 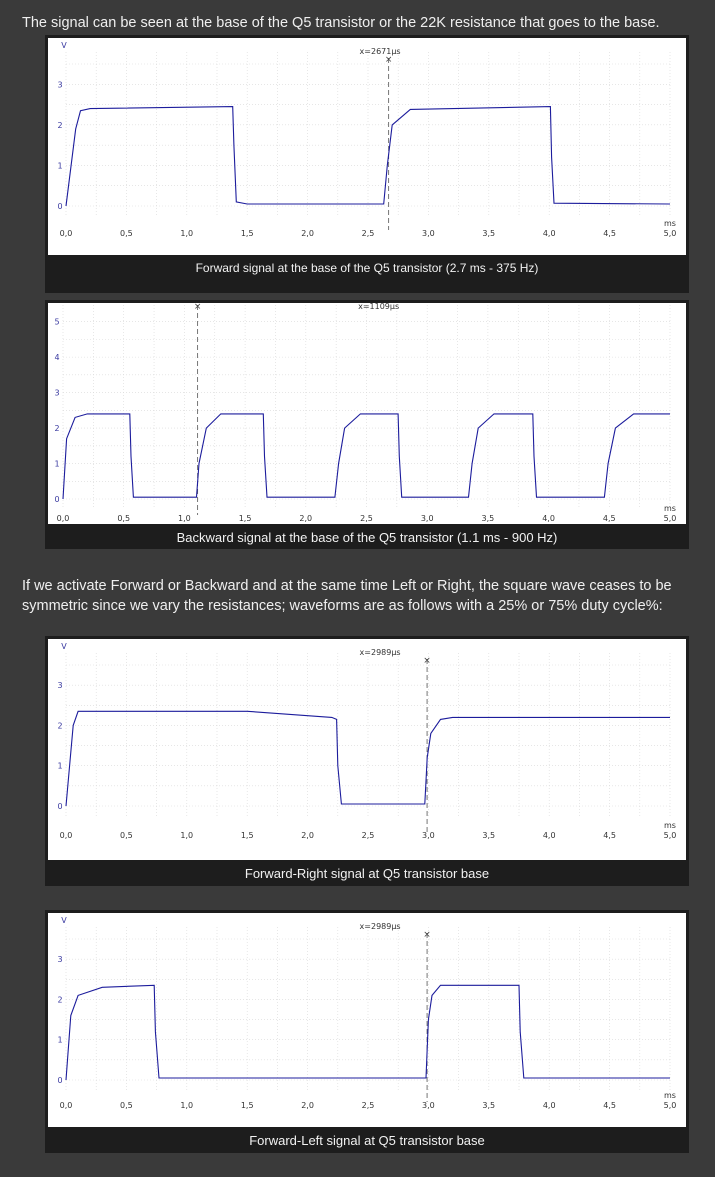 What do you see at coordinates (380, 51) in the screenshot?
I see `cursor-label: x=2671µs` at bounding box center [380, 51].